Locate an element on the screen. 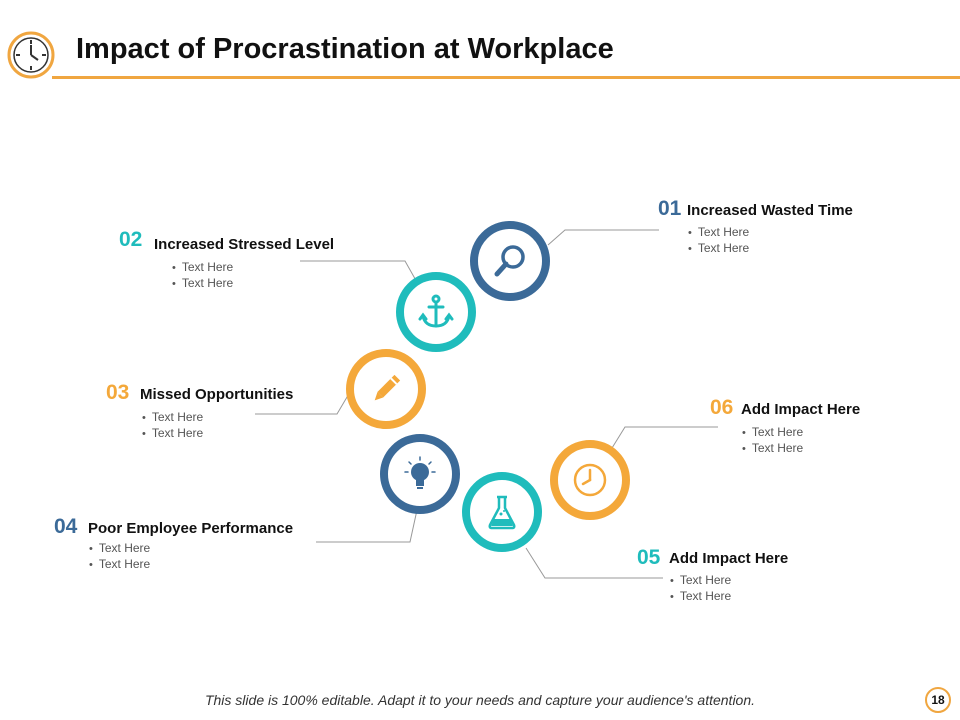 This screenshot has width=960, height=720. item-number: 06 is located at coordinates (722, 407).